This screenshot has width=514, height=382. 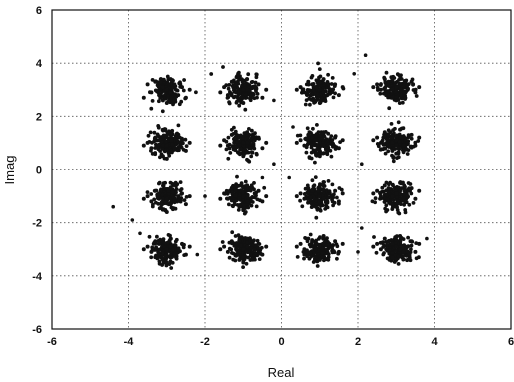 What do you see at coordinates (52, 342) in the screenshot?
I see `x-tick-label: -6` at bounding box center [52, 342].